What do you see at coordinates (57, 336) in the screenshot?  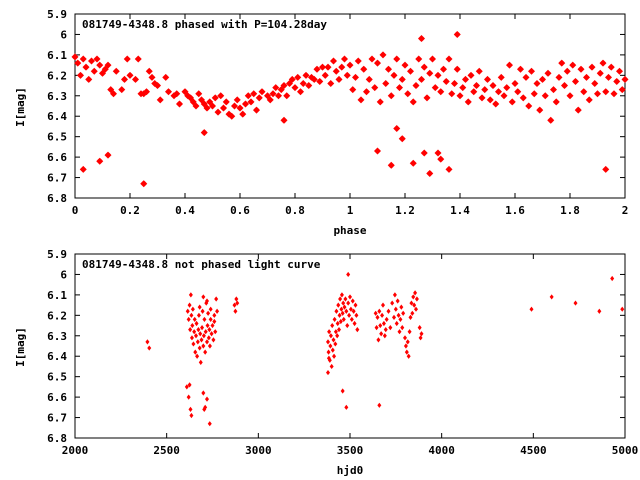 I see `y-tick-label: 6.3` at bounding box center [57, 336].